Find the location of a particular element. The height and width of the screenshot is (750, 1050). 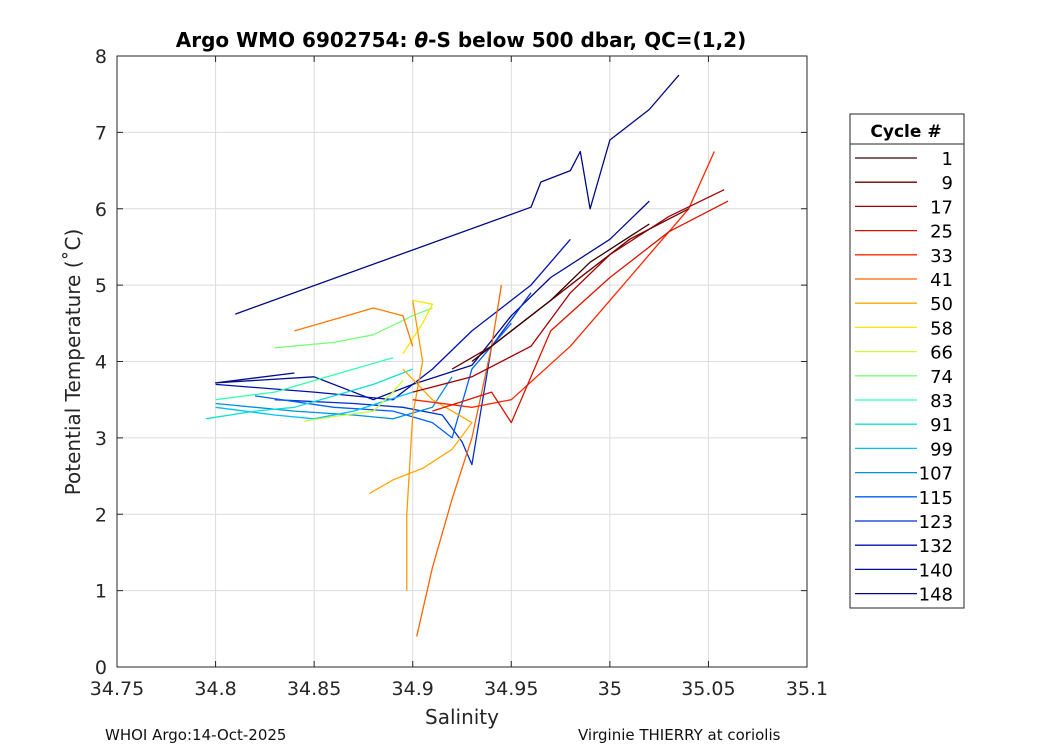

series-line-cycle-50b is located at coordinates (415, 445).